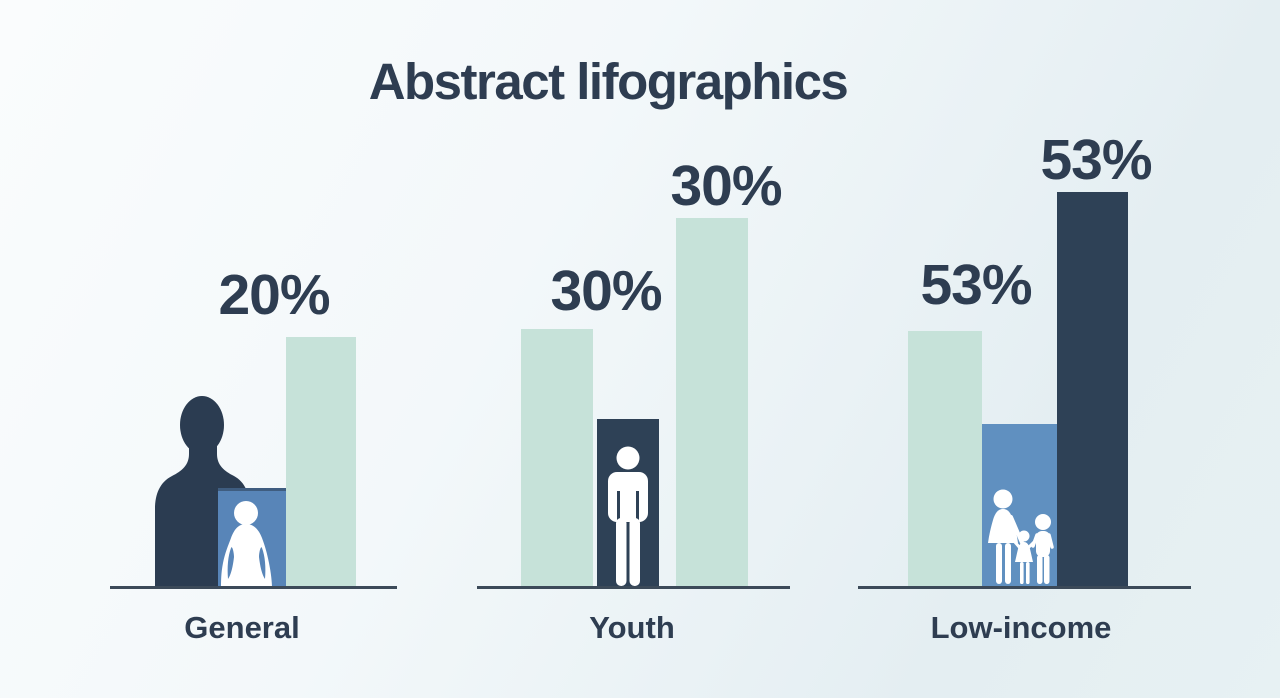 The width and height of the screenshot is (1280, 698). What do you see at coordinates (712, 403) in the screenshot?
I see `bar-mint-youth-right` at bounding box center [712, 403].